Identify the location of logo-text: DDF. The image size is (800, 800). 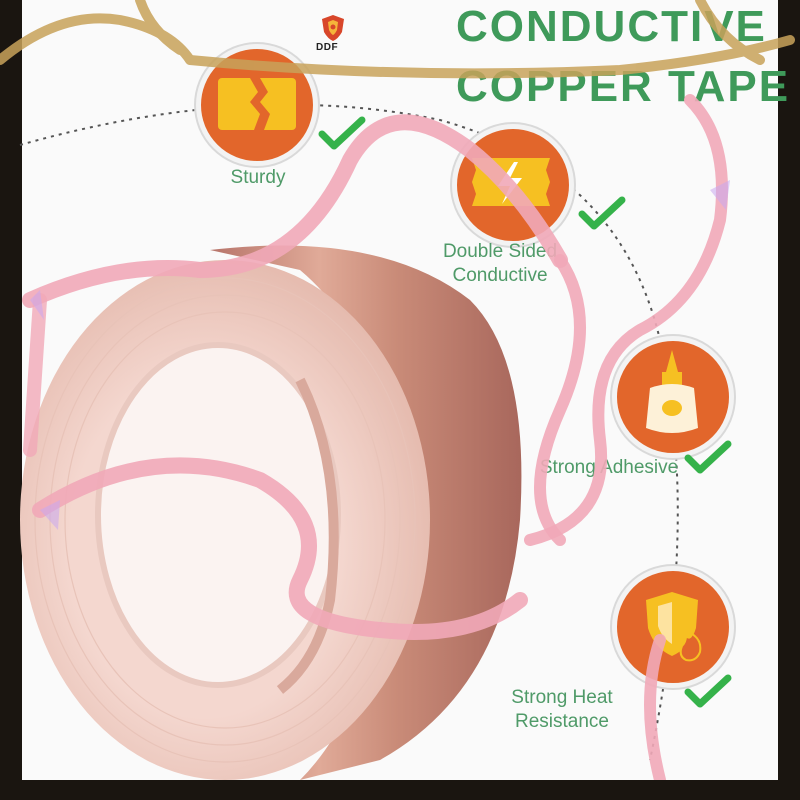
(327, 47).